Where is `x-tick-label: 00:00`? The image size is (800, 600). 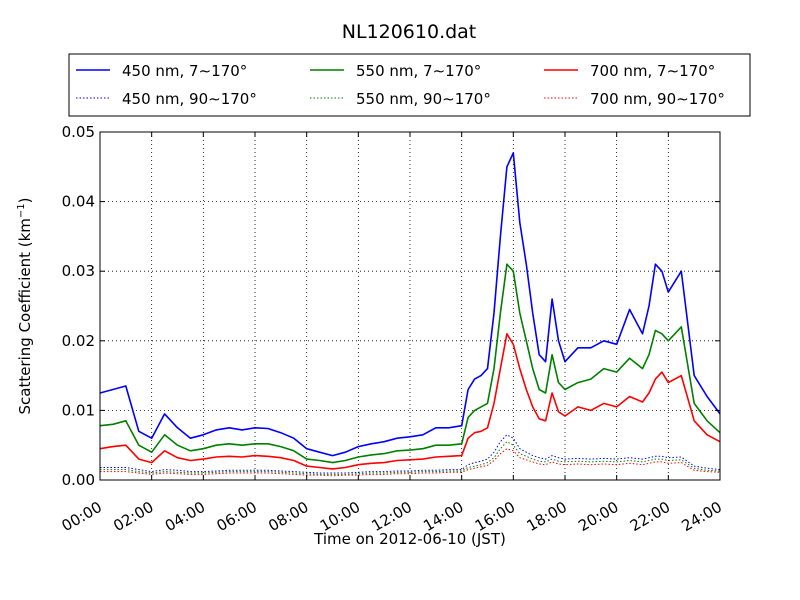
x-tick-label: 00:00 is located at coordinates (82, 516).